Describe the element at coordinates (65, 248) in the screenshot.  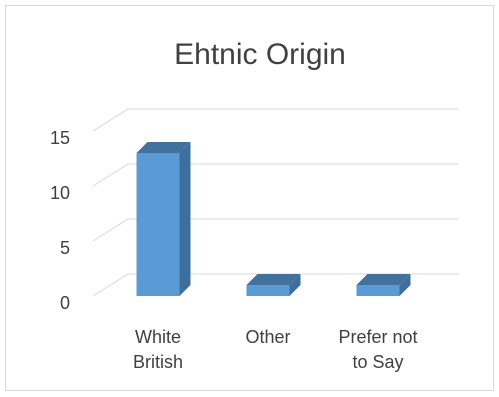
I see `y-tick-label: 5` at that location.